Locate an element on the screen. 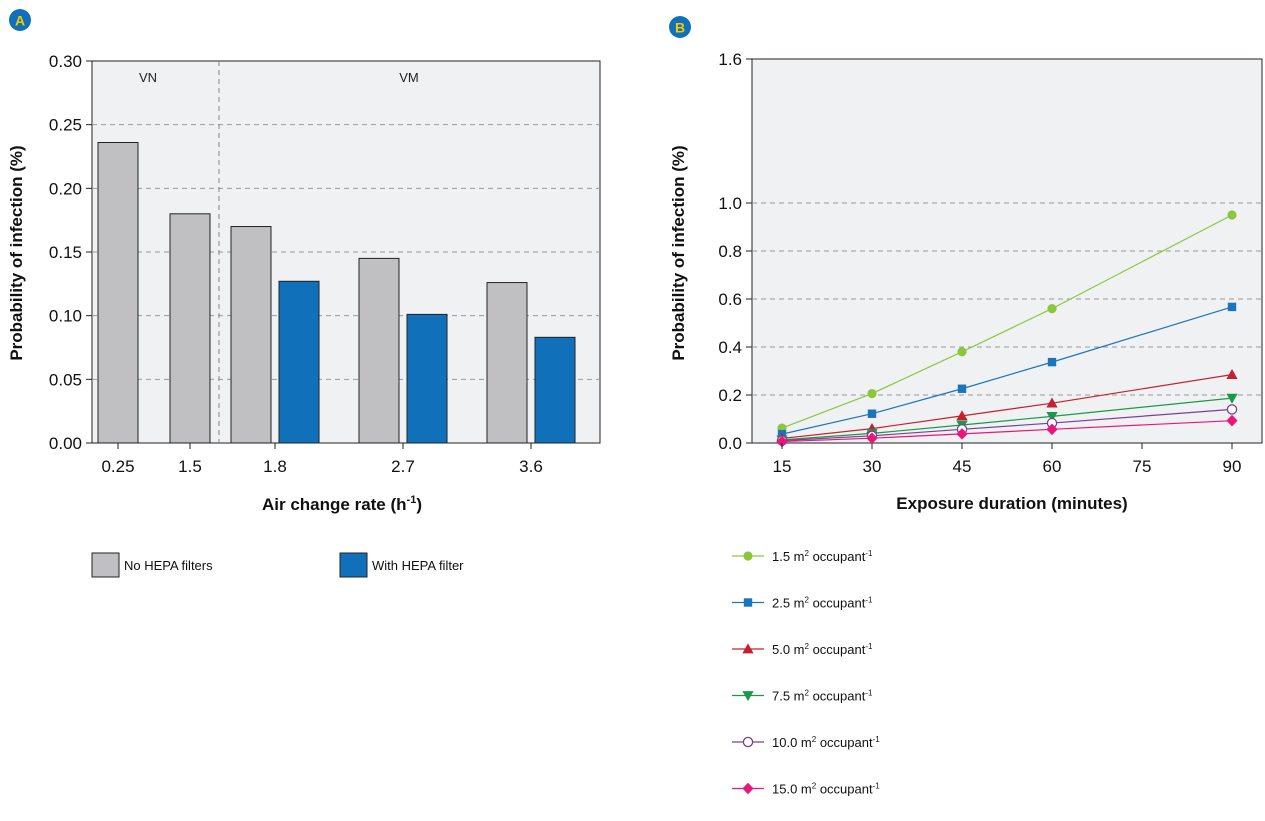 The image size is (1265, 821). panel-a-x-axis-label-end: ) is located at coordinates (419, 504).